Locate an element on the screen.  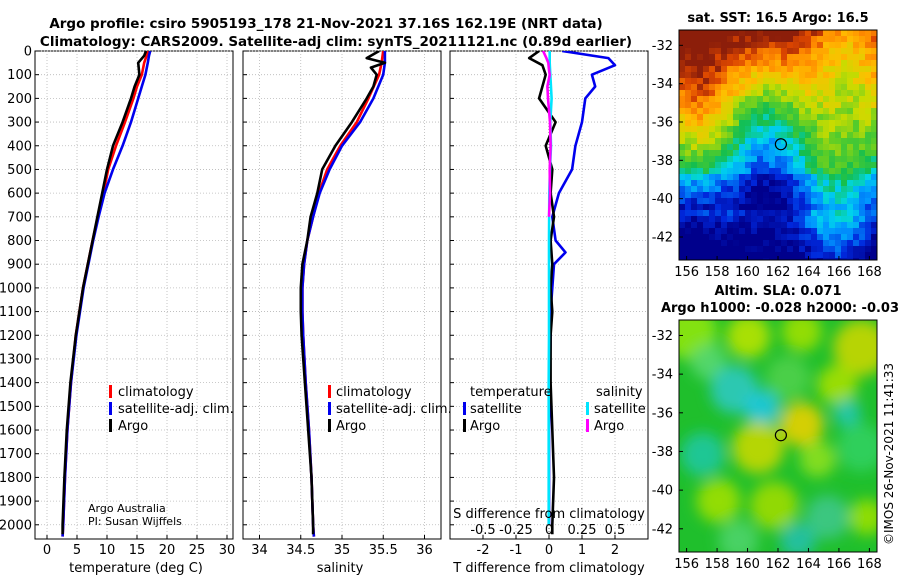
lon-tick-label: 162 is located at coordinates (778, 272).